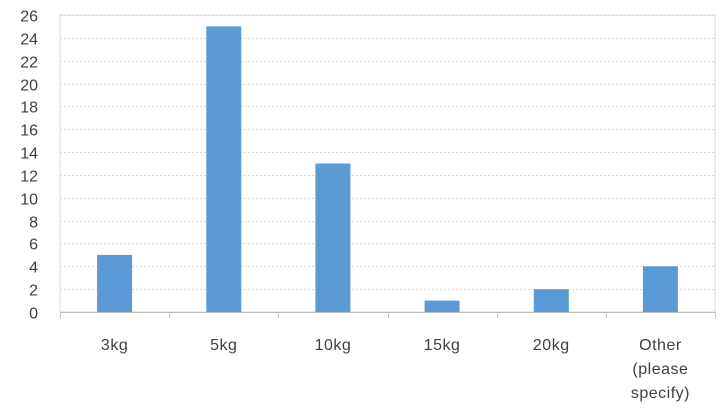 This screenshot has width=725, height=416. I want to click on x-tick-label: 3kg, so click(114, 345).